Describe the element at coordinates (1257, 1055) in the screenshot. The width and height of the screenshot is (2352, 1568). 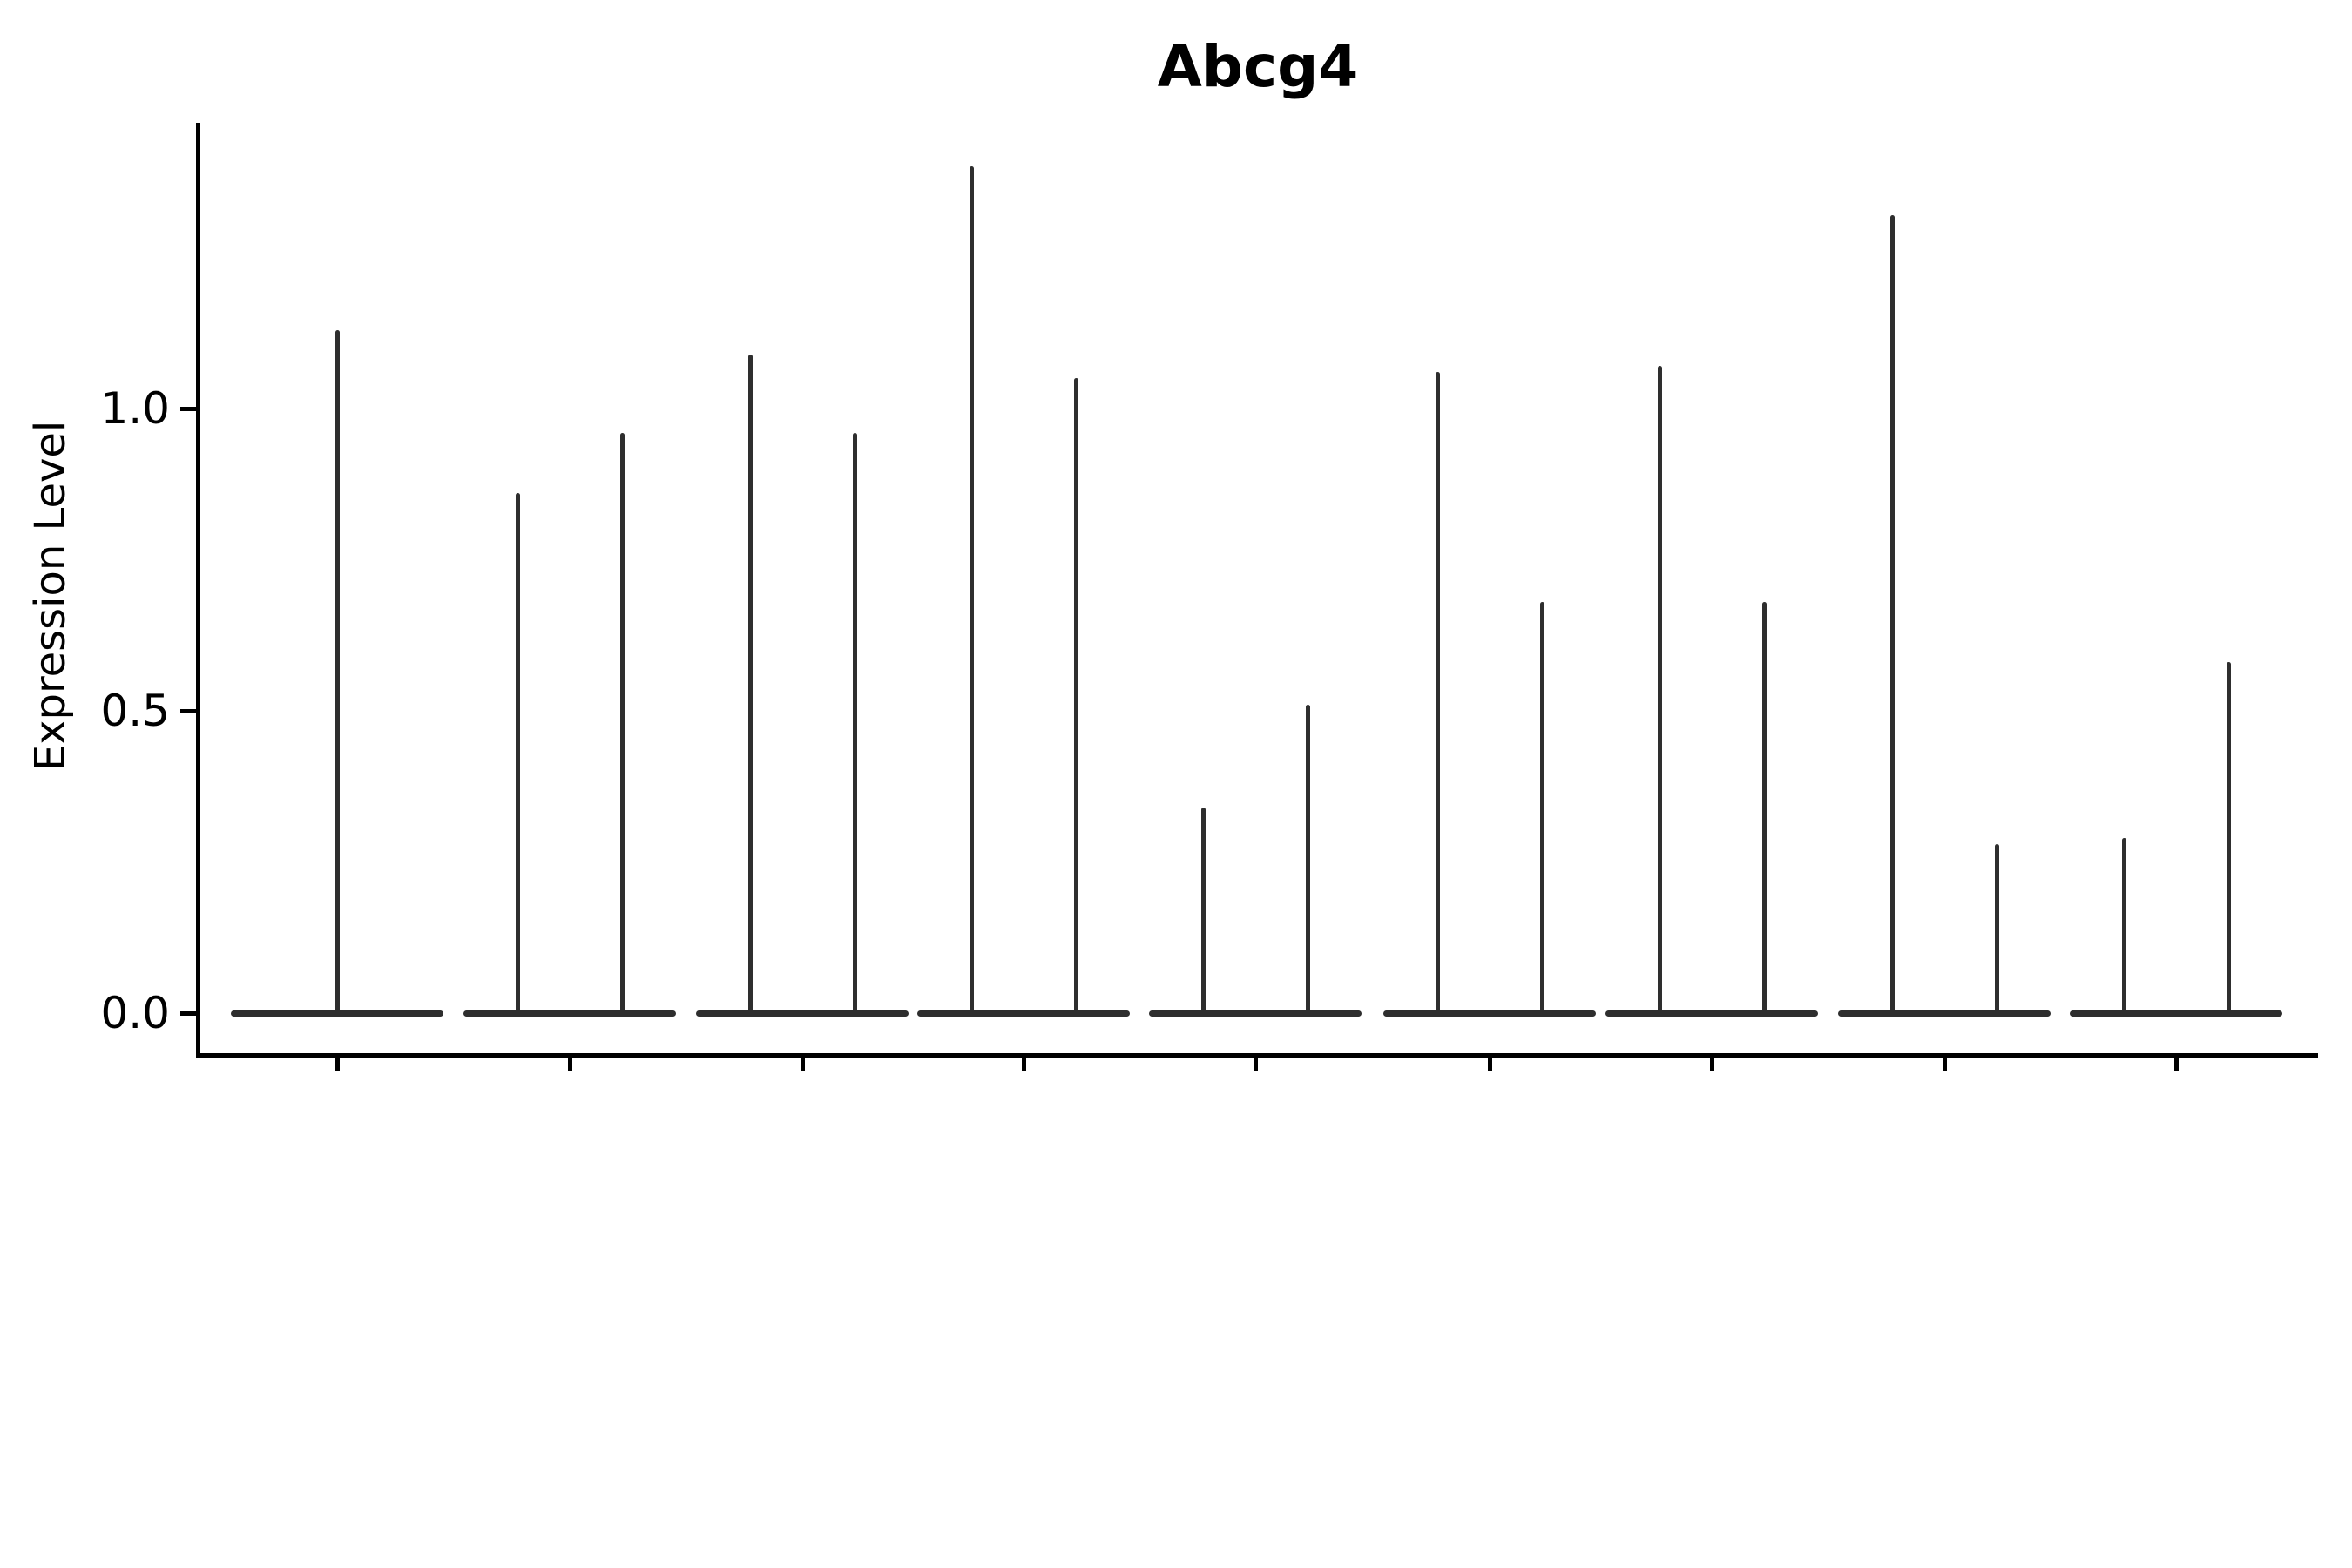
I see `x-axis-spine` at that location.